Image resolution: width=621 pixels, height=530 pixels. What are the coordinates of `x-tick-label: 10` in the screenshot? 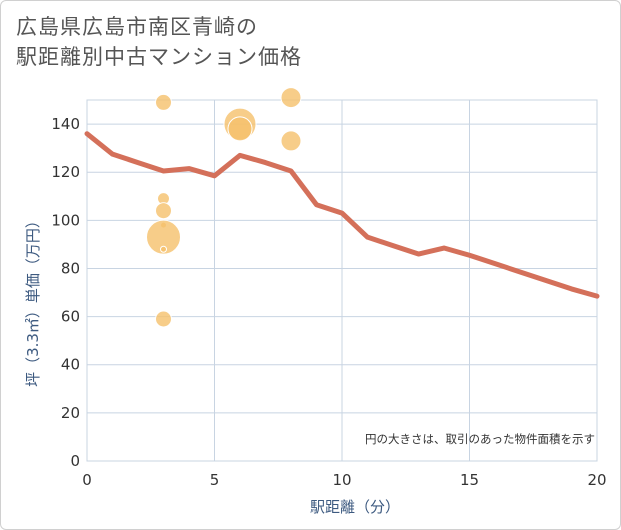 It's located at (341, 480).